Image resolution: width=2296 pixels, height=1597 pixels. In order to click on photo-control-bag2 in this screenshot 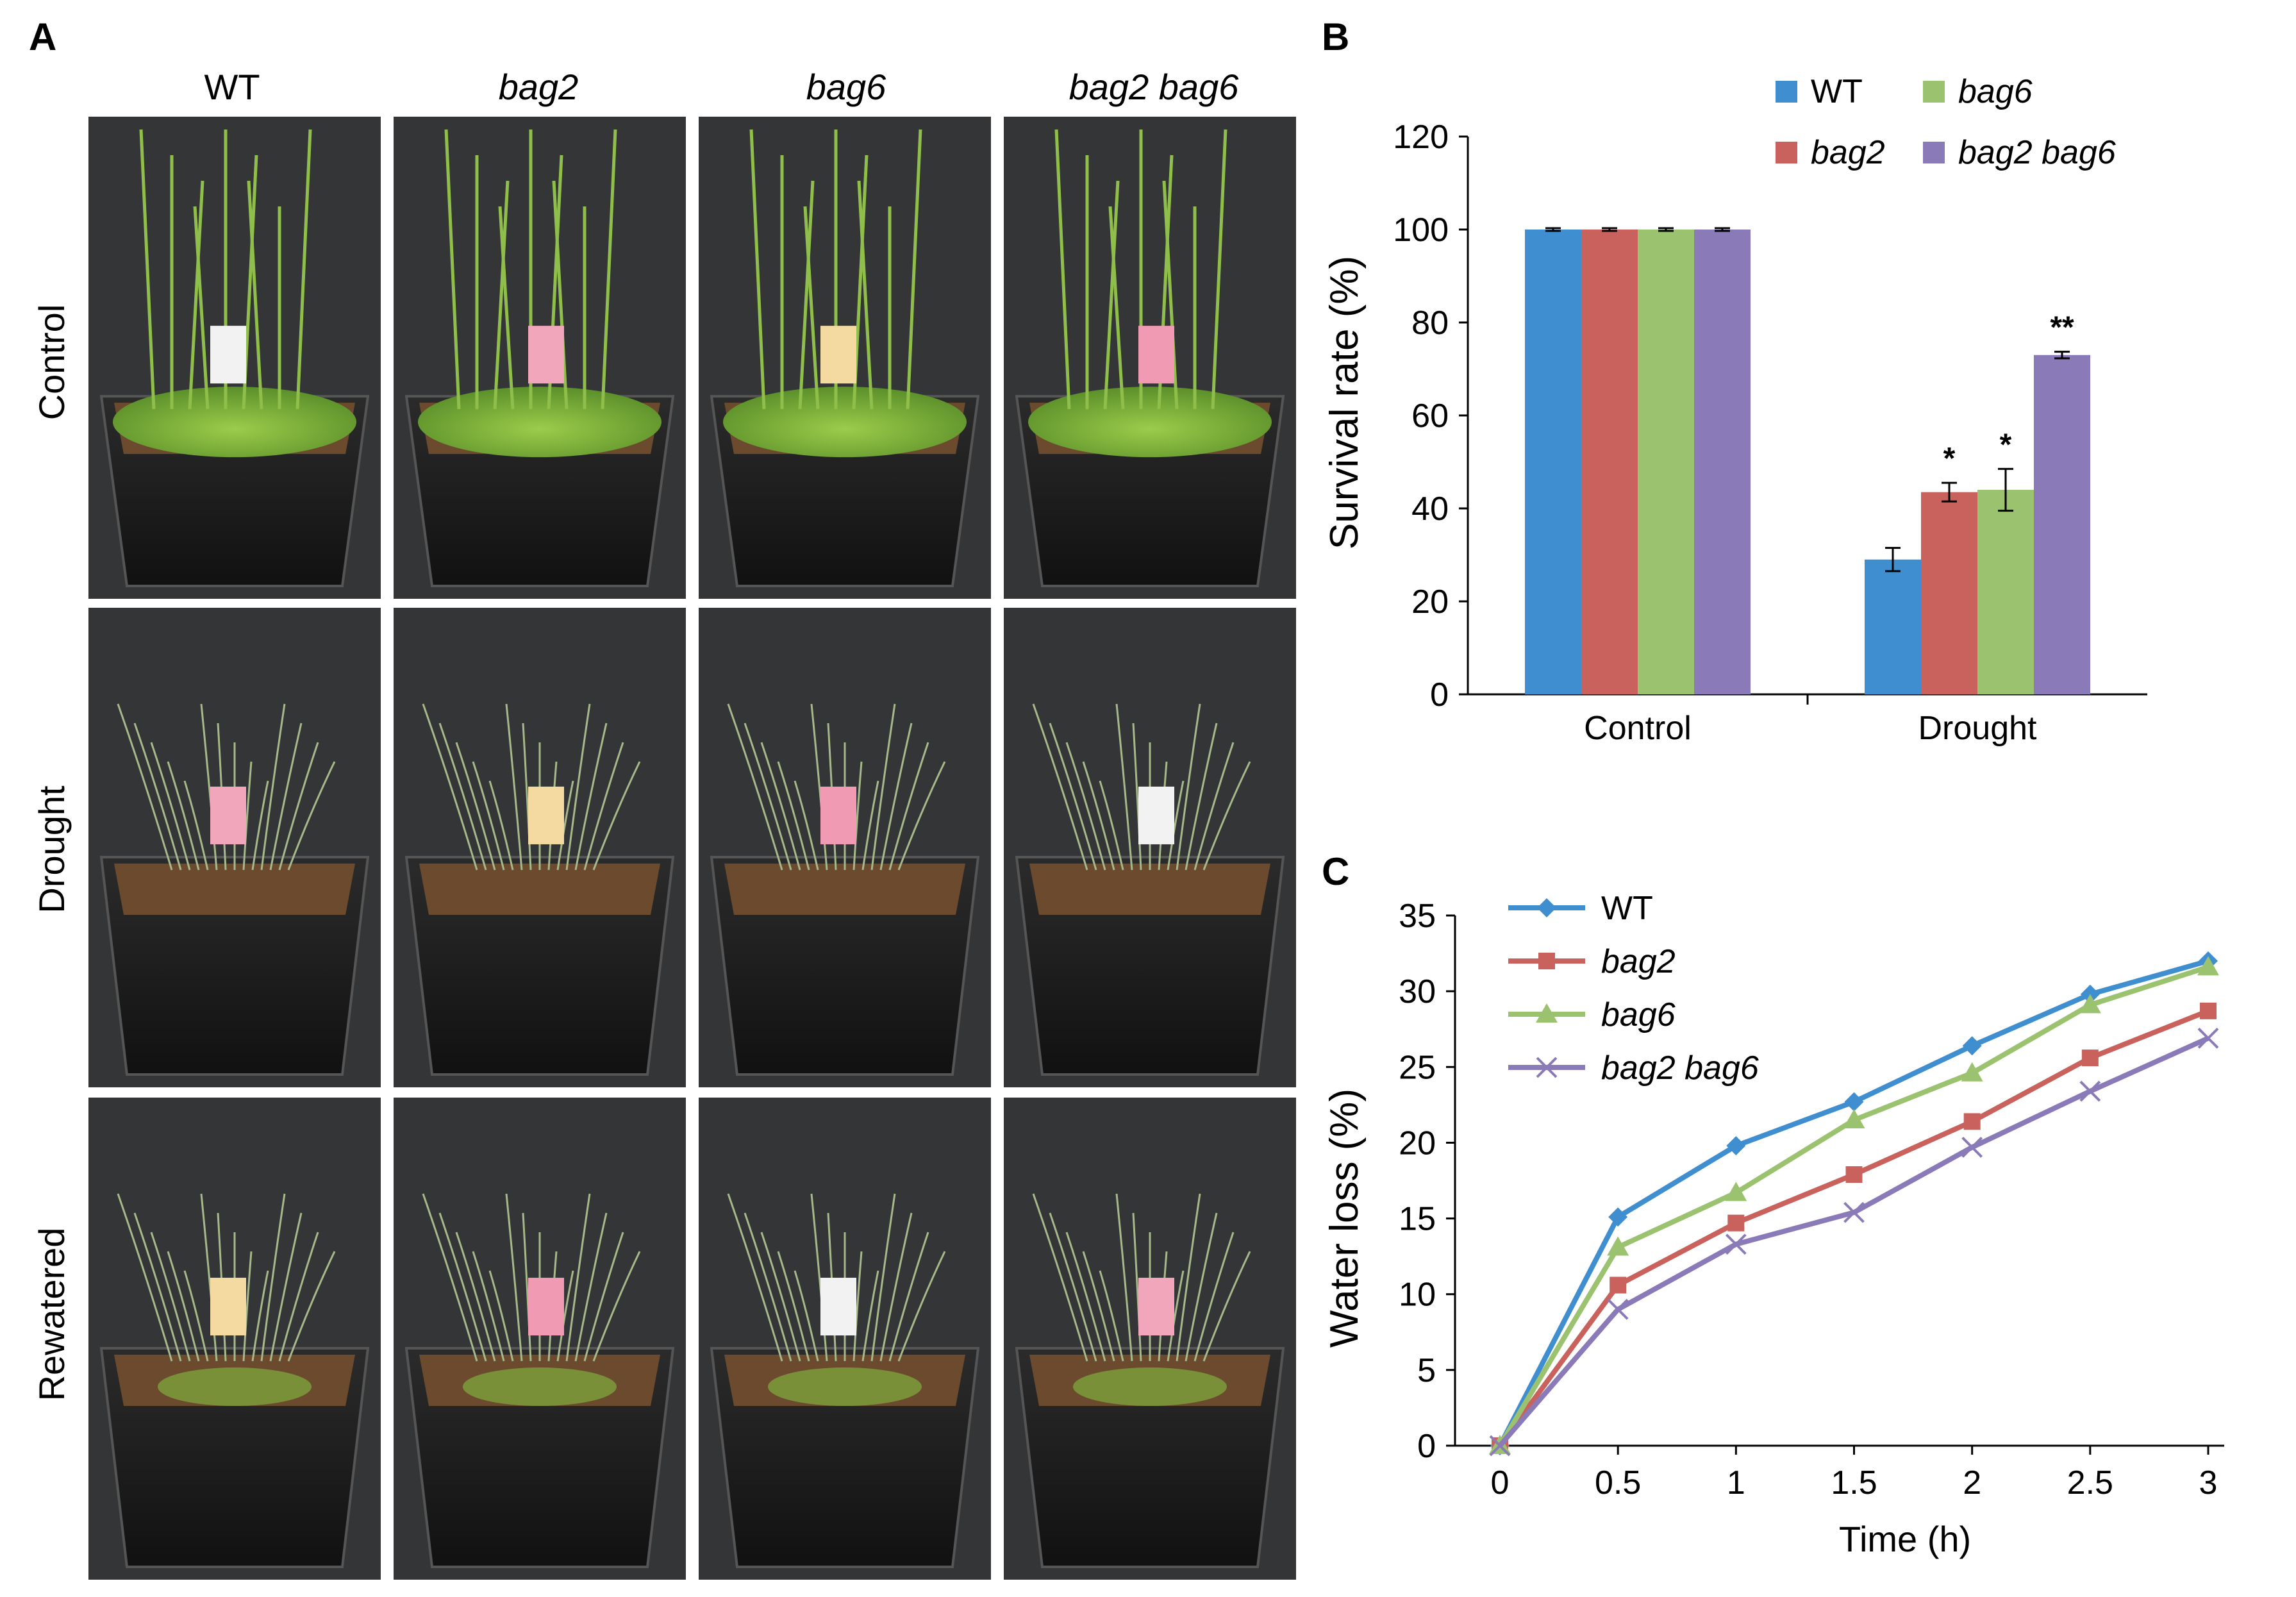, I will do `click(540, 358)`.